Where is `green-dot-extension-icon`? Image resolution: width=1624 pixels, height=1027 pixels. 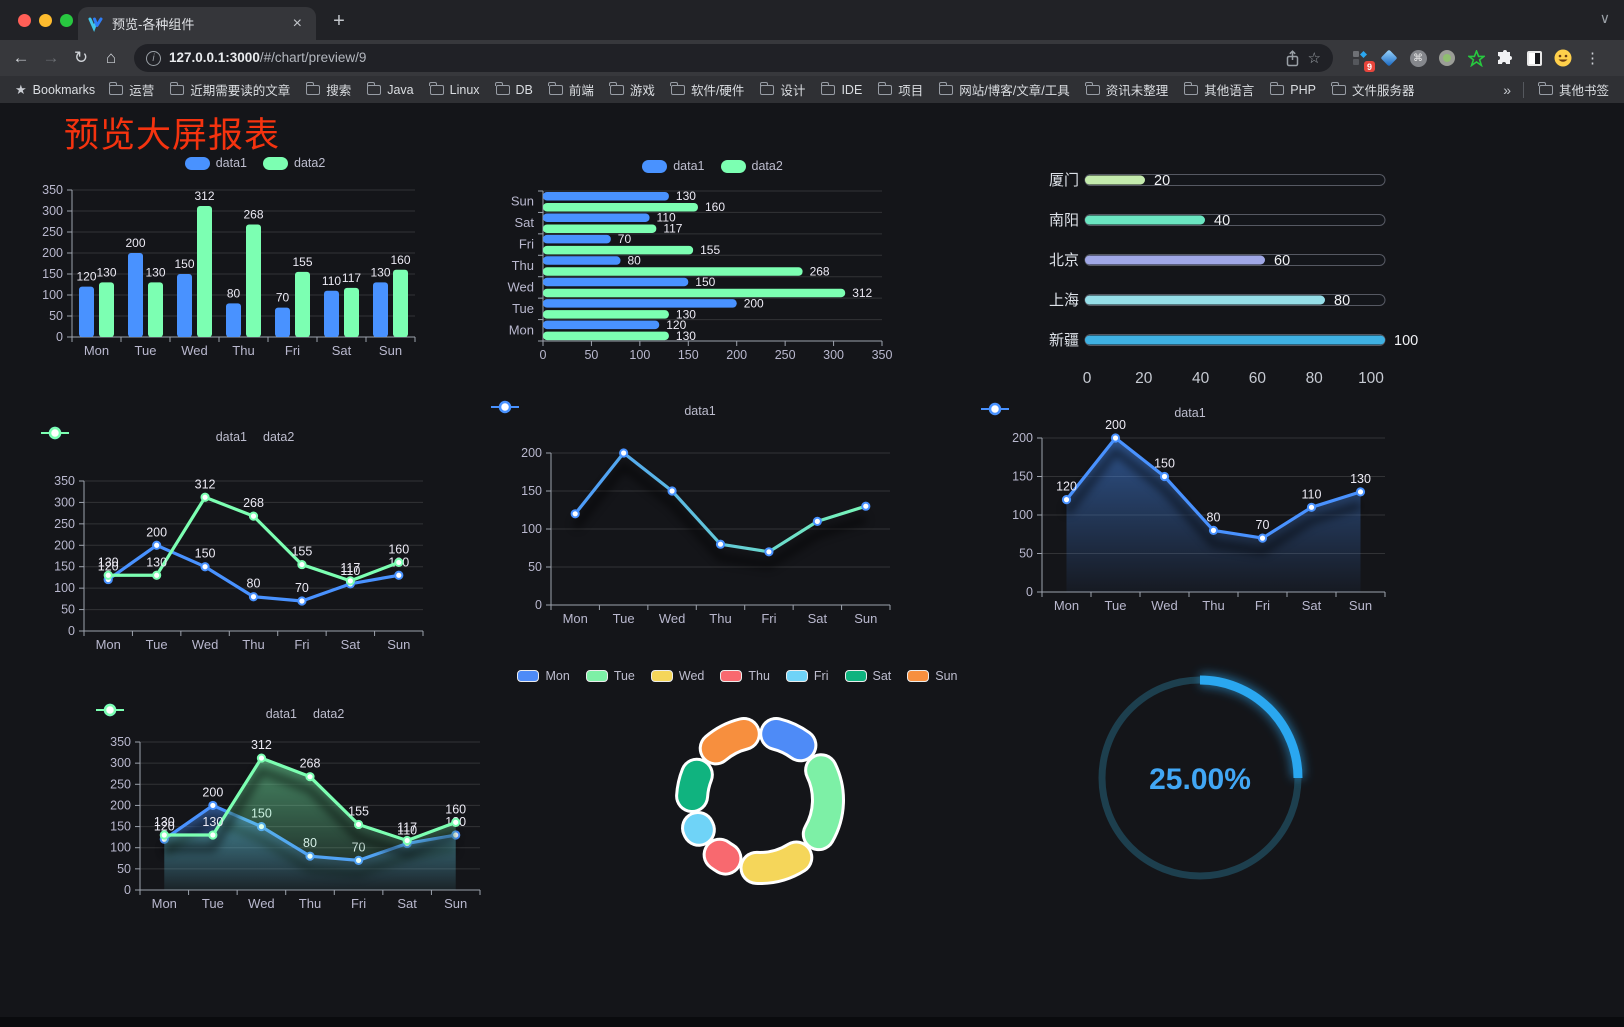 green-dot-extension-icon is located at coordinates (1447, 58).